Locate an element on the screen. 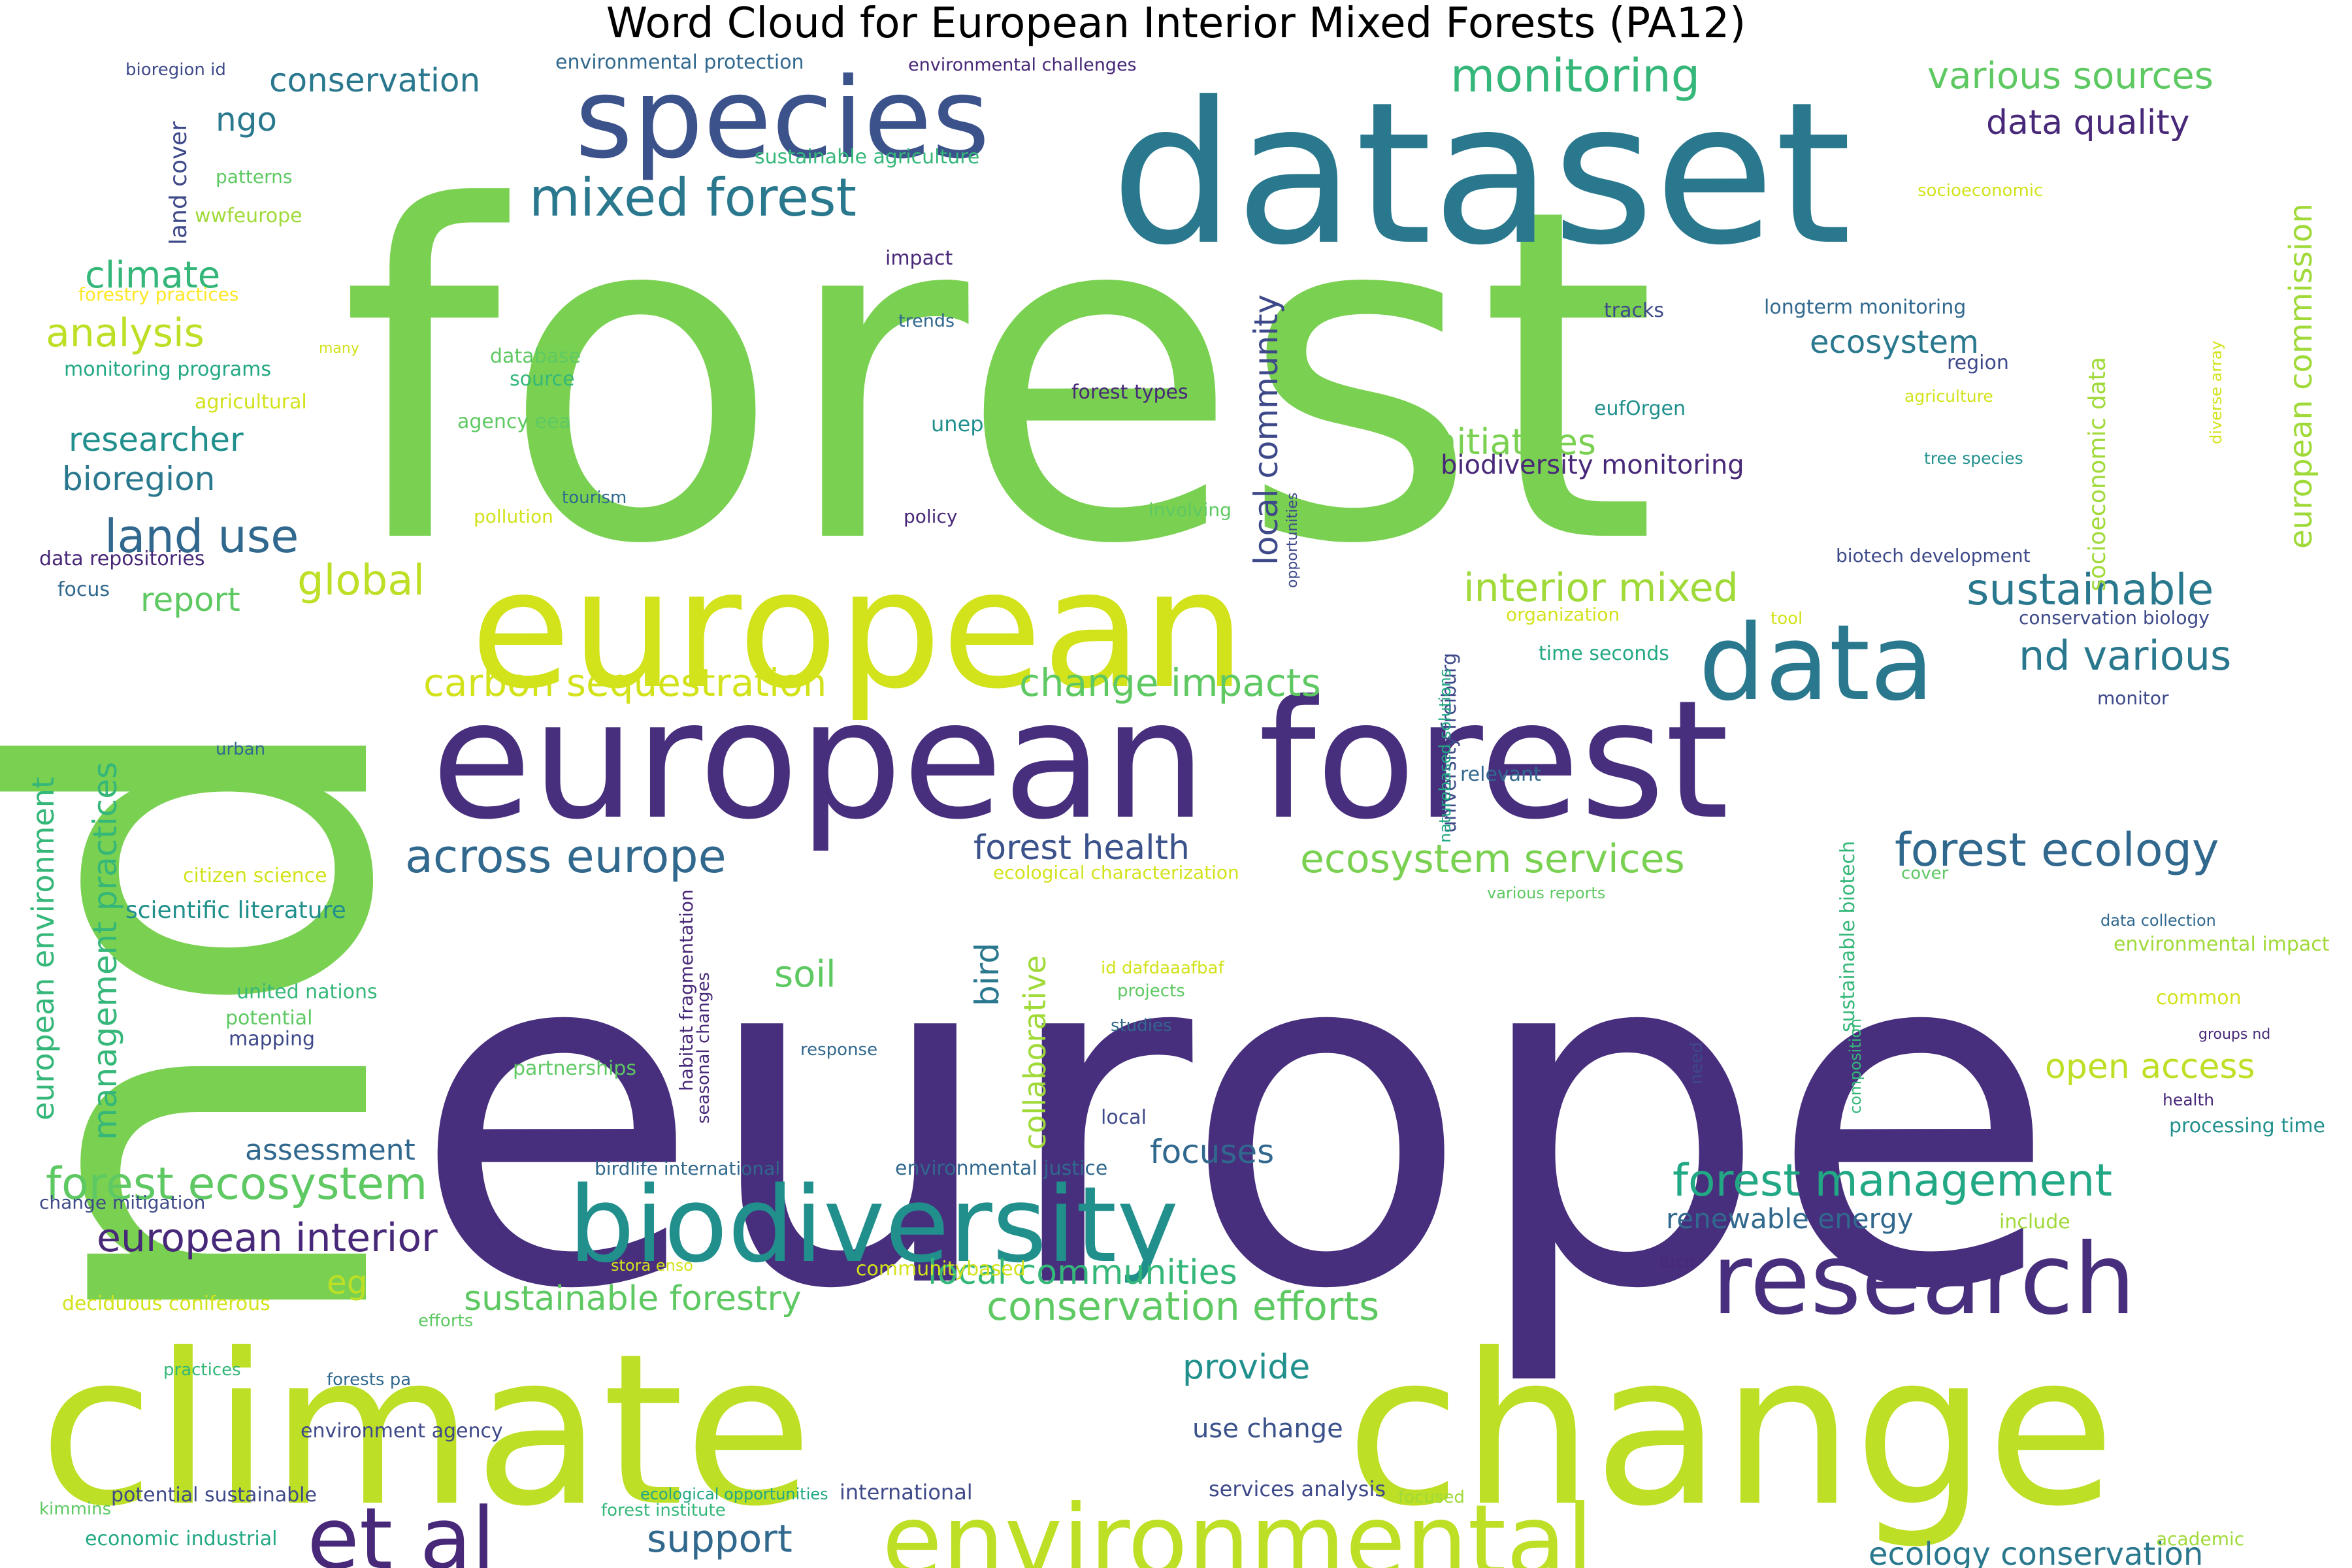 The image size is (2352, 1568). word-deciduous-coniferous: deciduous coniferous is located at coordinates (166, 1303).